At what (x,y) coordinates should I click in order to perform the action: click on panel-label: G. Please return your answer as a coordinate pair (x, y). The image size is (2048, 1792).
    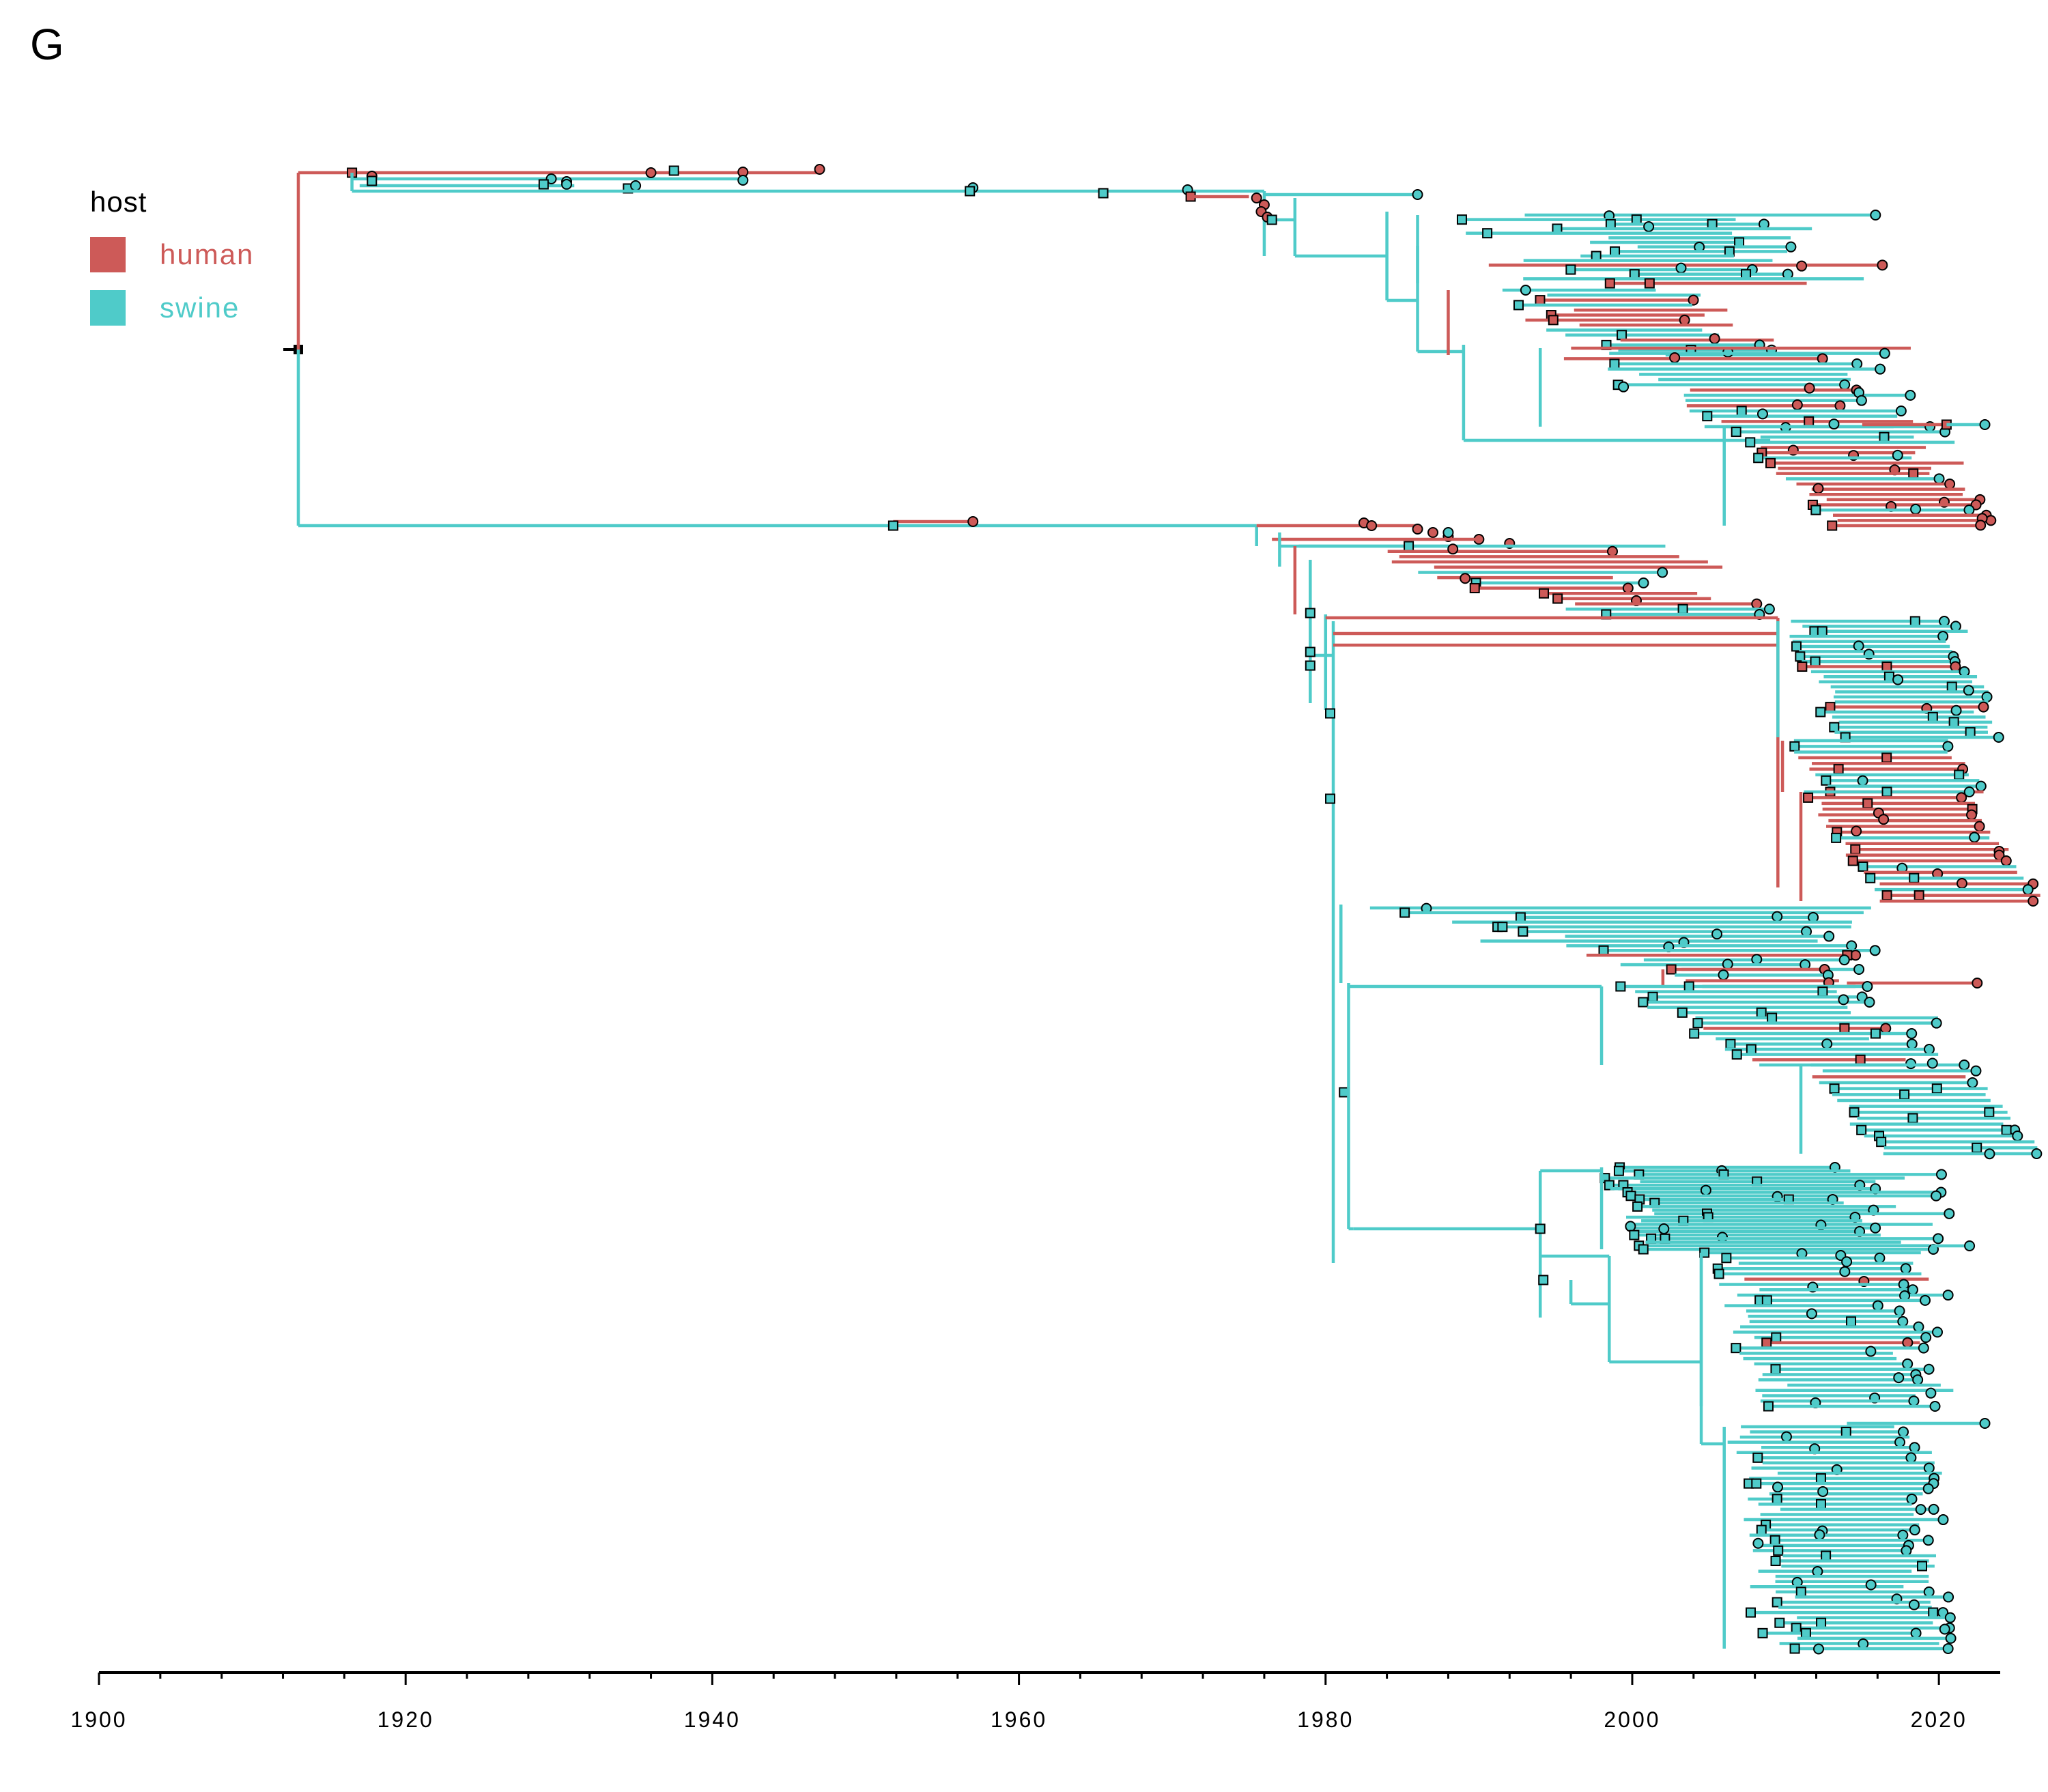
    Looking at the image, I should click on (47, 44).